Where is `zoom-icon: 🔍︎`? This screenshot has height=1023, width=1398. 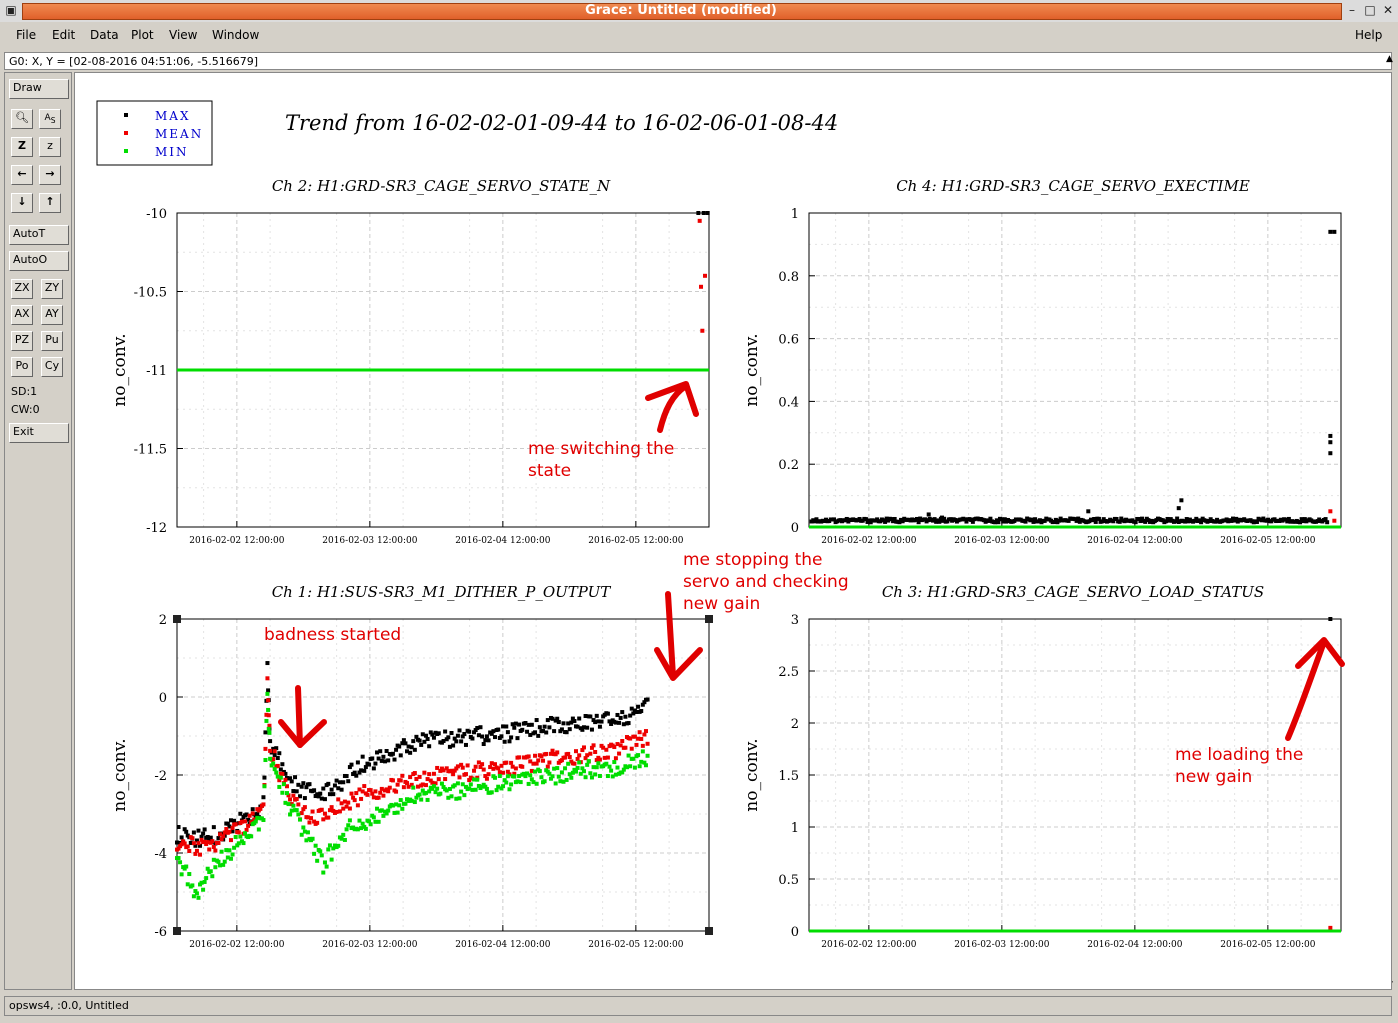
zoom-icon: 🔍︎ is located at coordinates (22, 119).